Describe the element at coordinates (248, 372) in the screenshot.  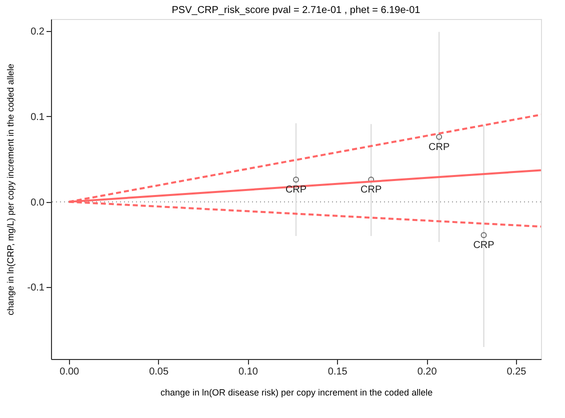
I see `x-tick-label: 0.10` at that location.